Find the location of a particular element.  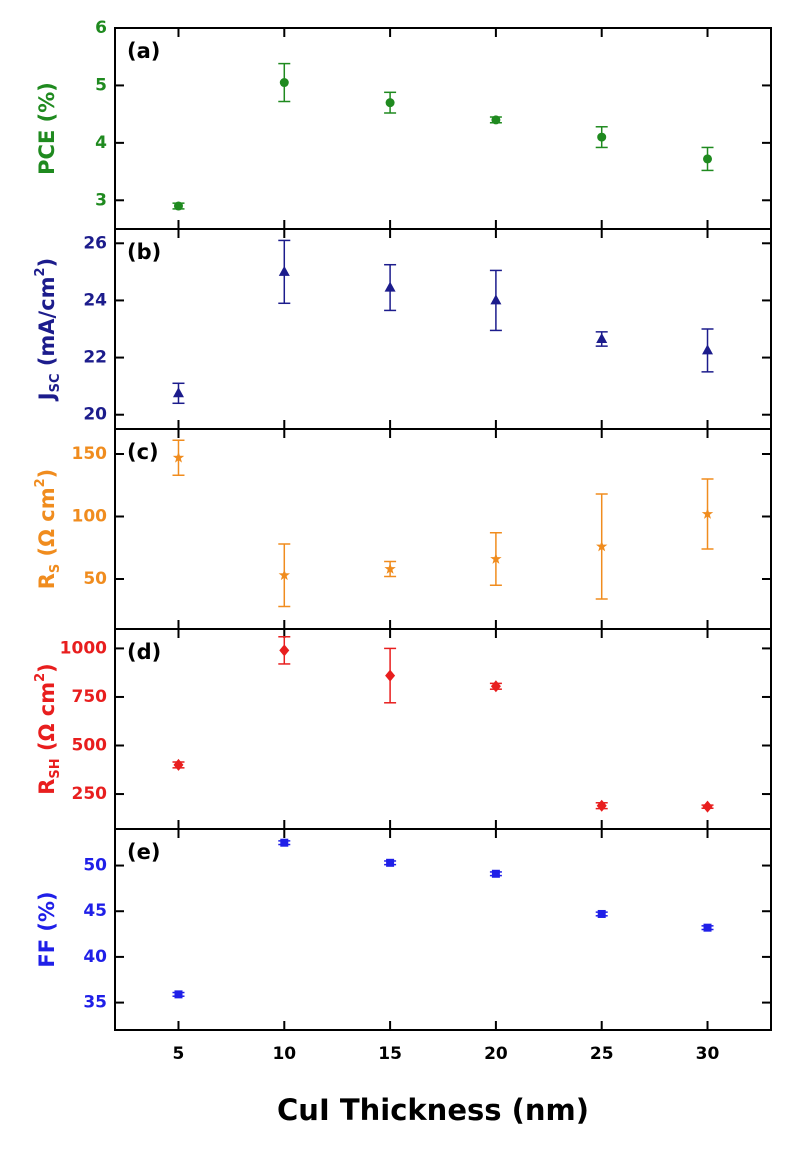

y-tick-label: 6 is located at coordinates (101, 28).